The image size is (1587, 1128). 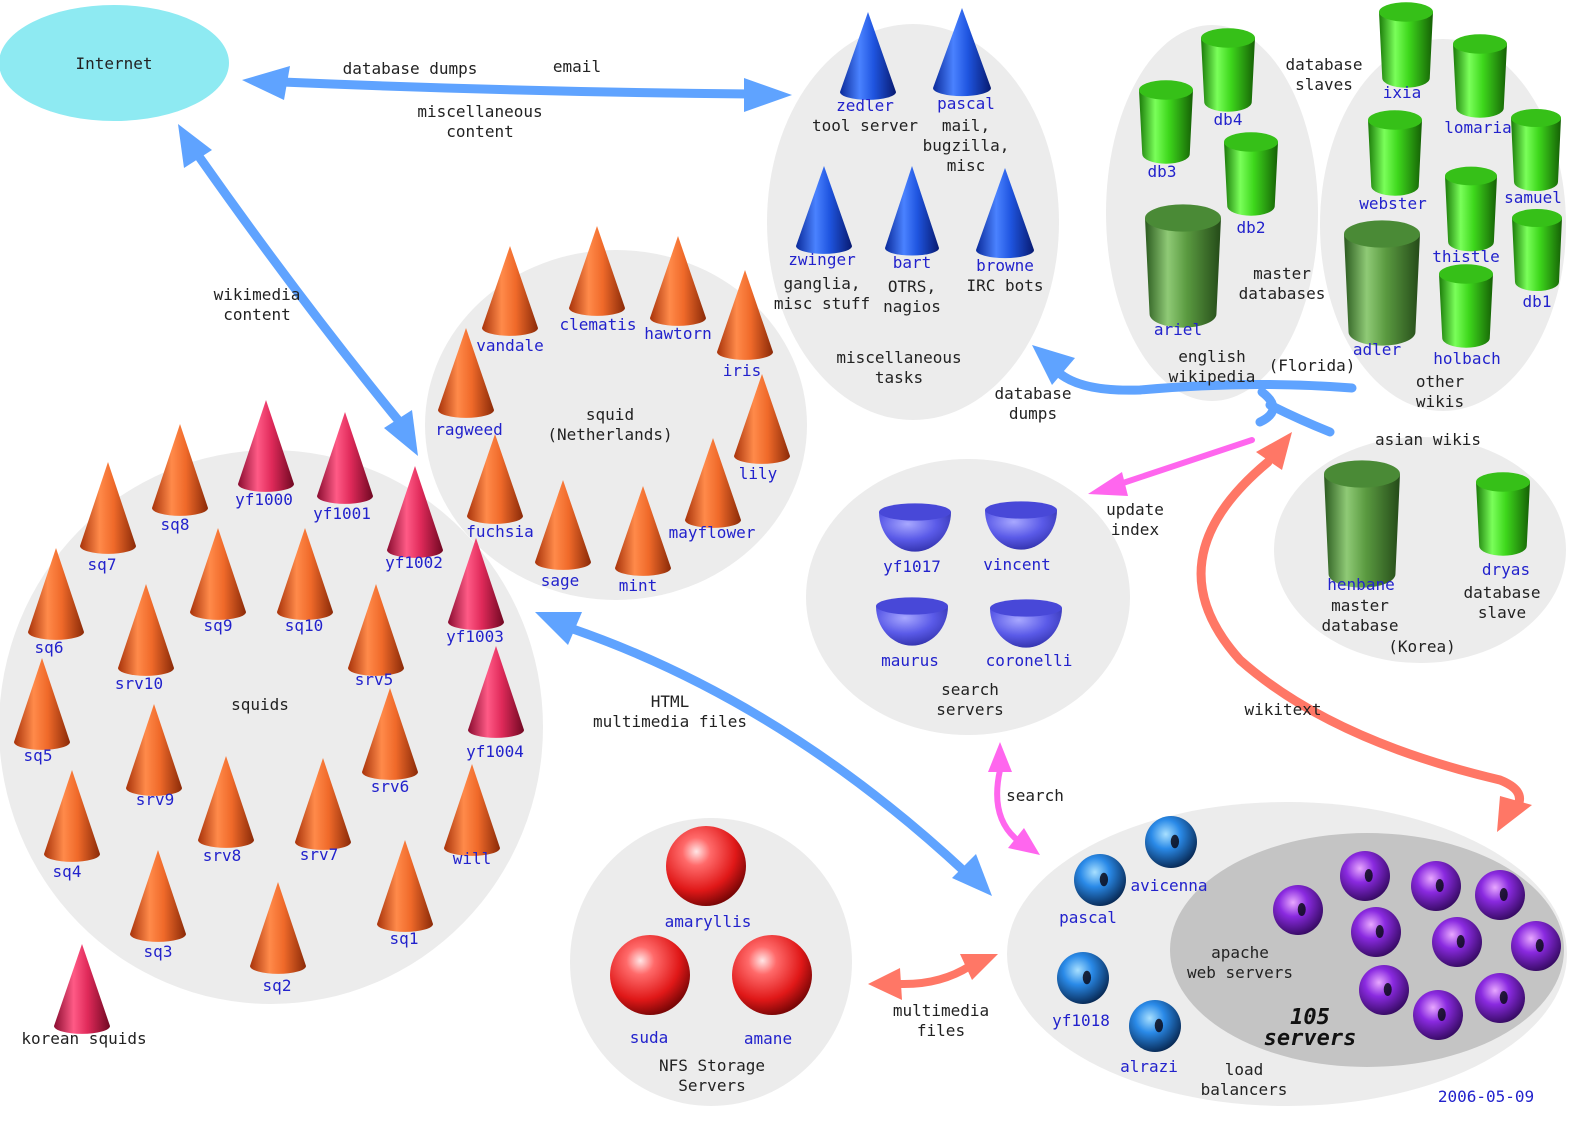 What do you see at coordinates (405, 886) in the screenshot?
I see `squid-sq1` at bounding box center [405, 886].